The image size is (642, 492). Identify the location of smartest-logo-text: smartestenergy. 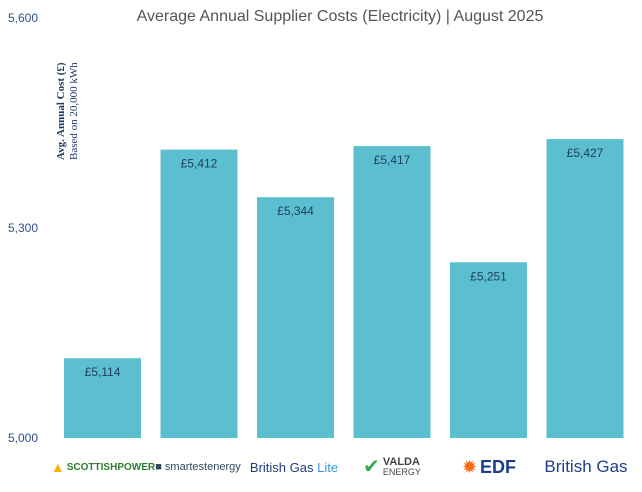
(202, 467).